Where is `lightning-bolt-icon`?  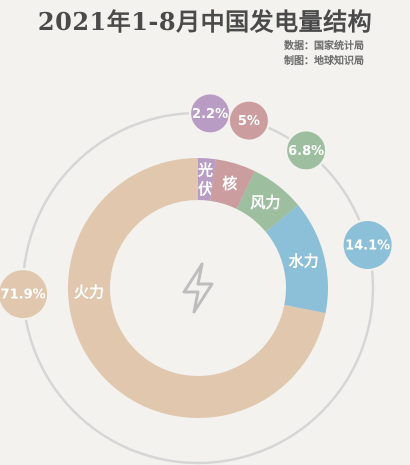 lightning-bolt-icon is located at coordinates (198, 288).